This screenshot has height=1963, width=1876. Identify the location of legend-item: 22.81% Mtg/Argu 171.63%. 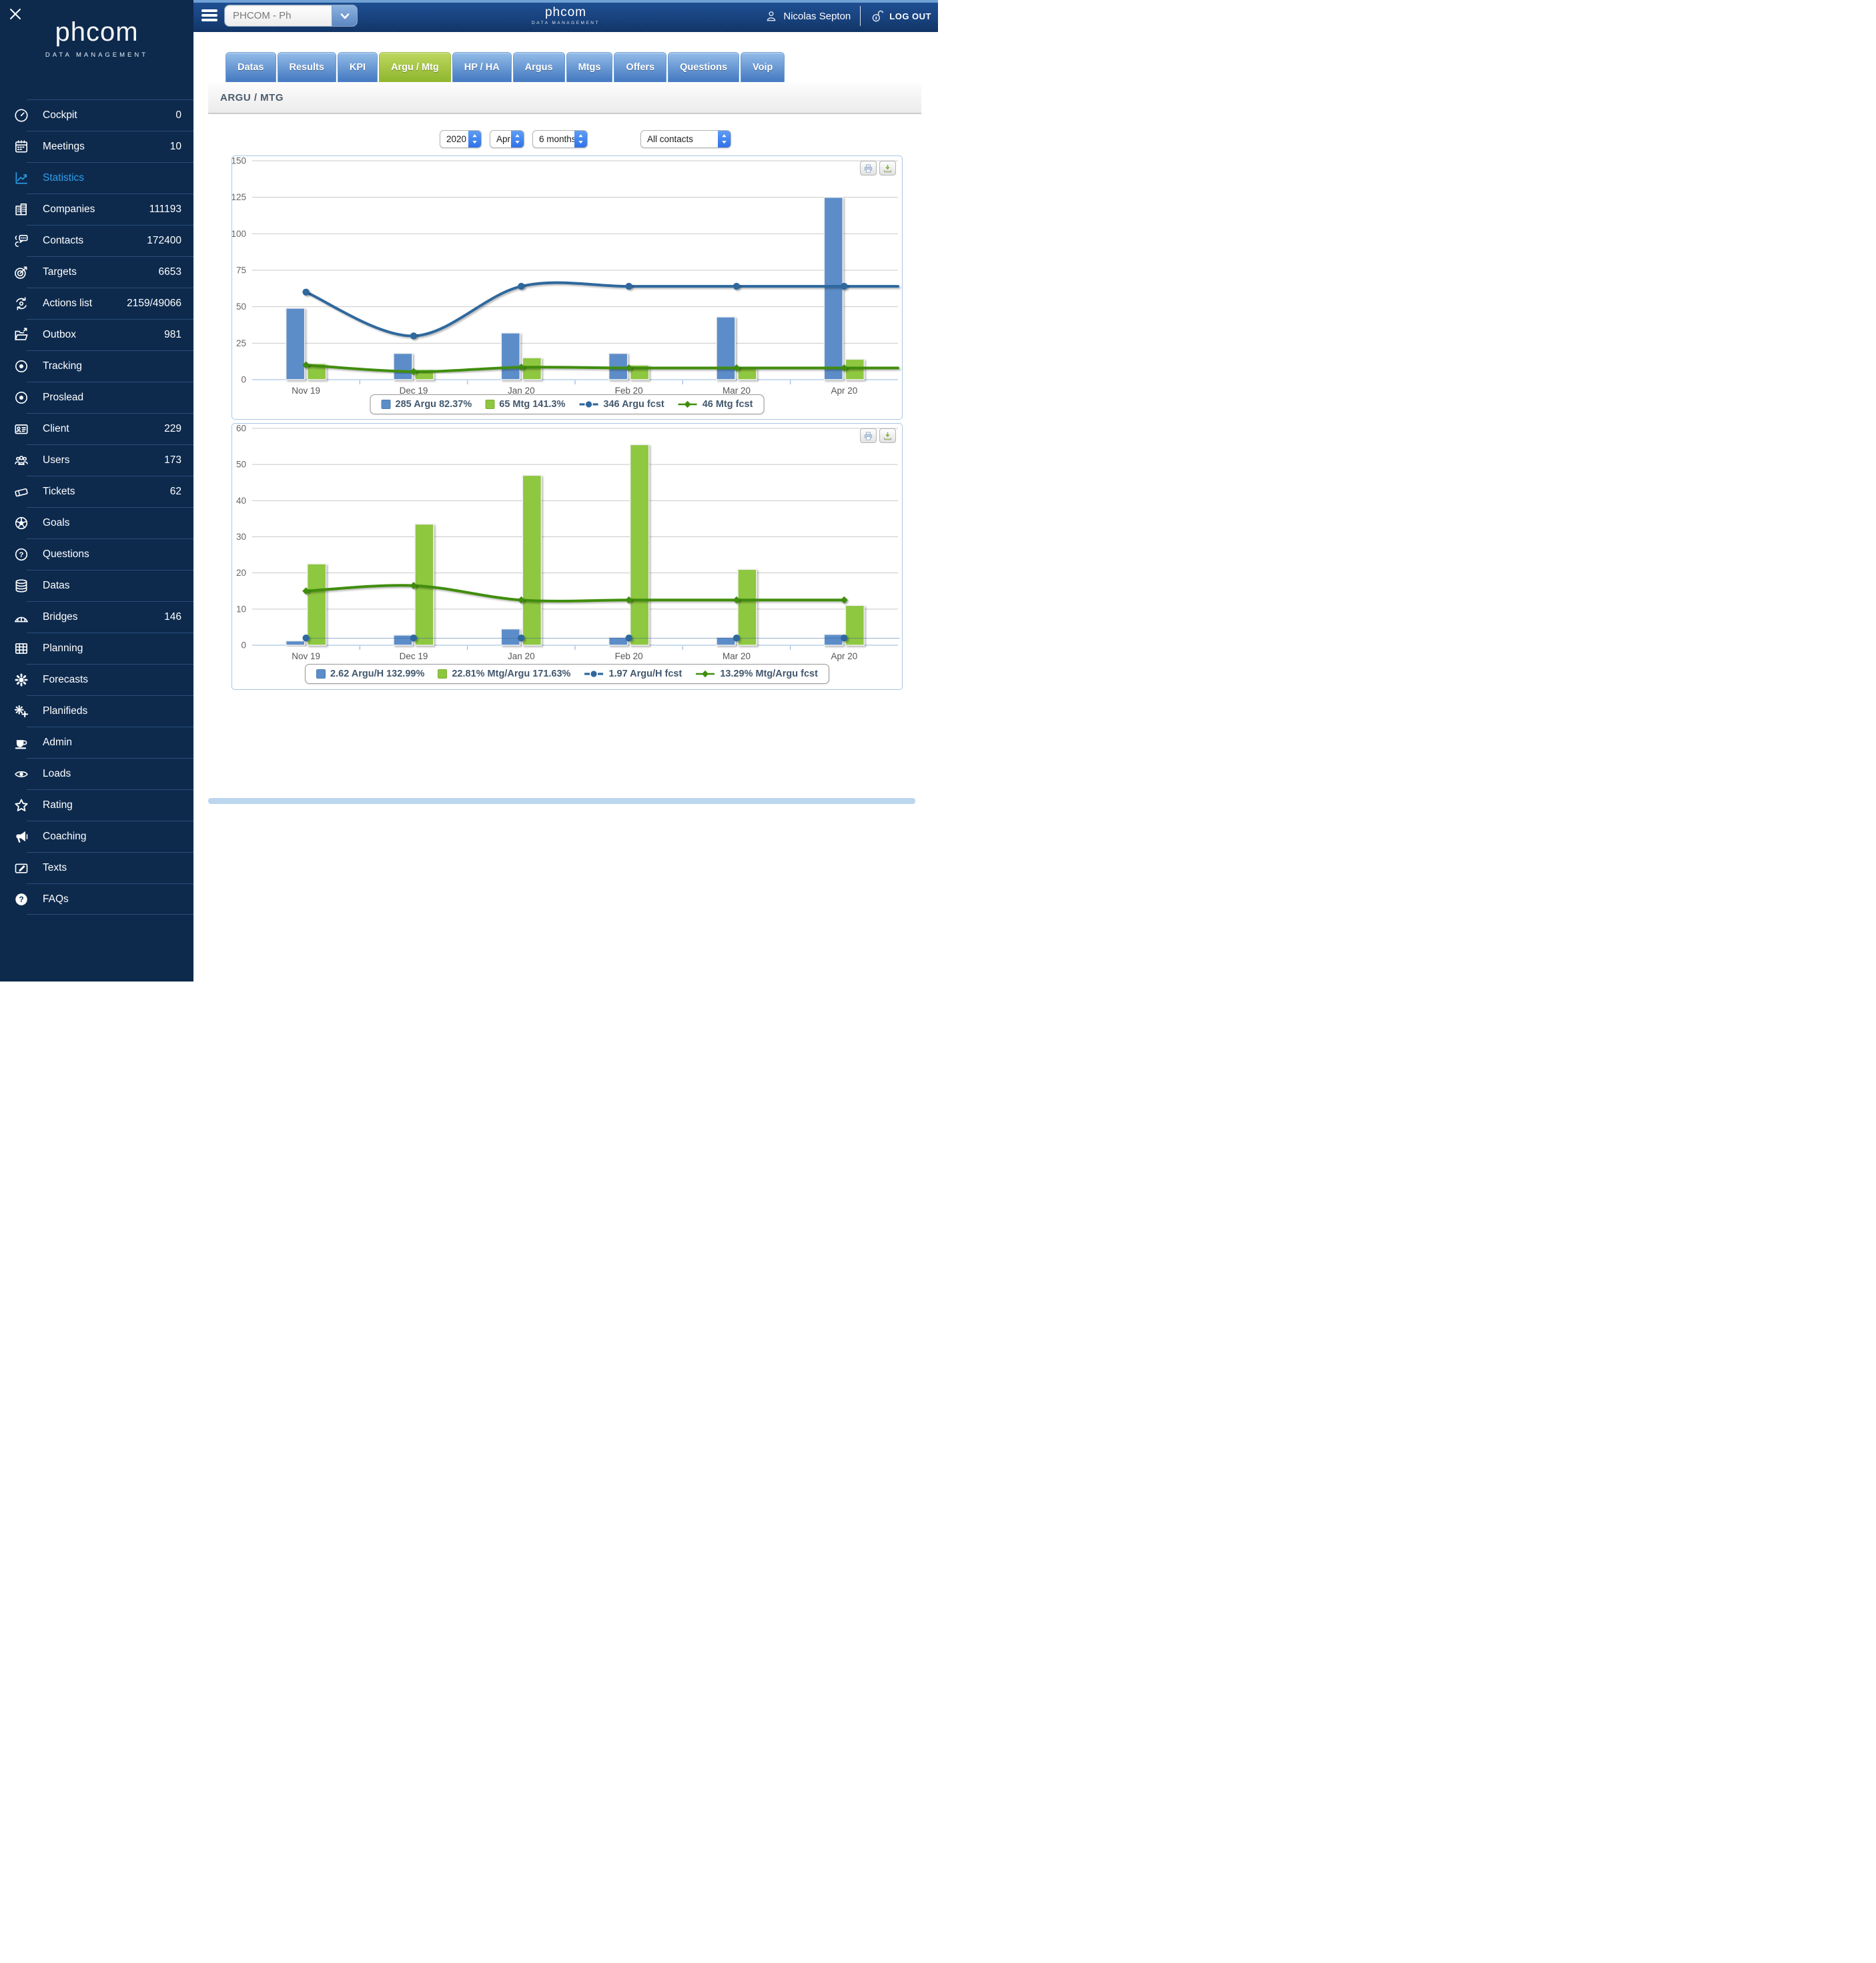
(504, 674).